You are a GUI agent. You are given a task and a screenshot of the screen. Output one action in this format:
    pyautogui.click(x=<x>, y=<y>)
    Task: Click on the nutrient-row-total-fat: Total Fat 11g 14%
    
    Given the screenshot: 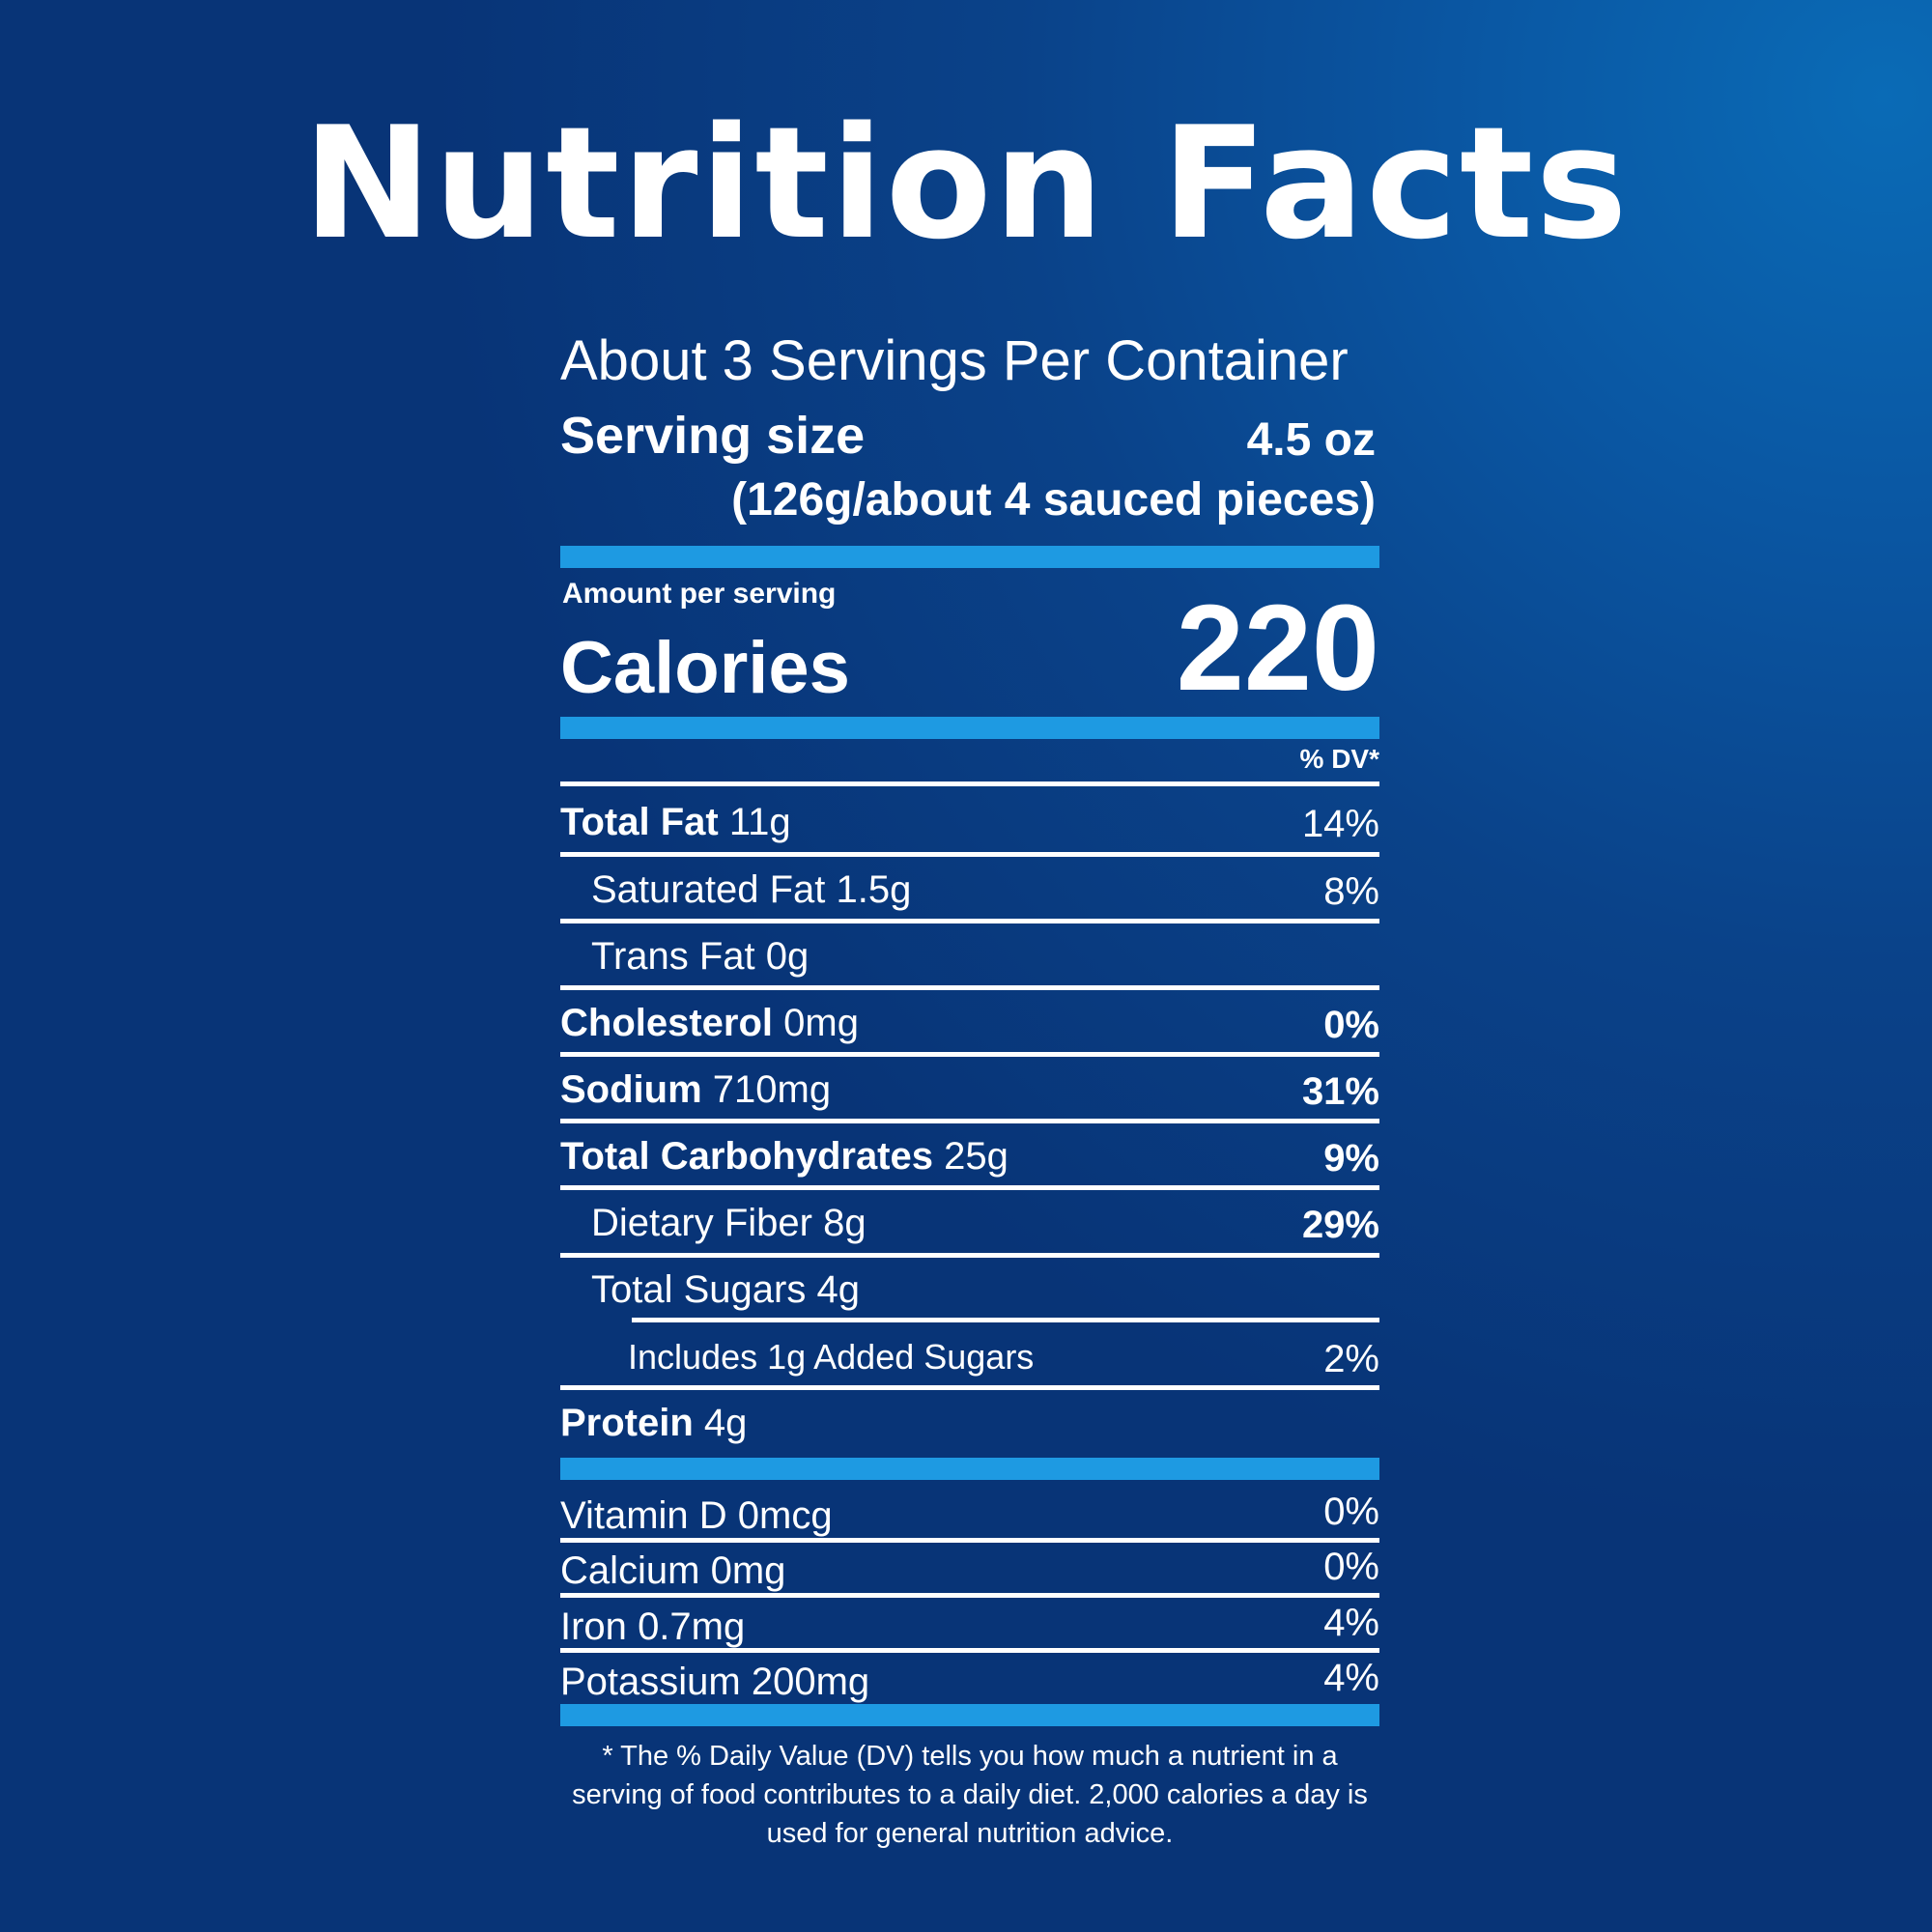 What is the action you would take?
    pyautogui.click(x=969, y=826)
    